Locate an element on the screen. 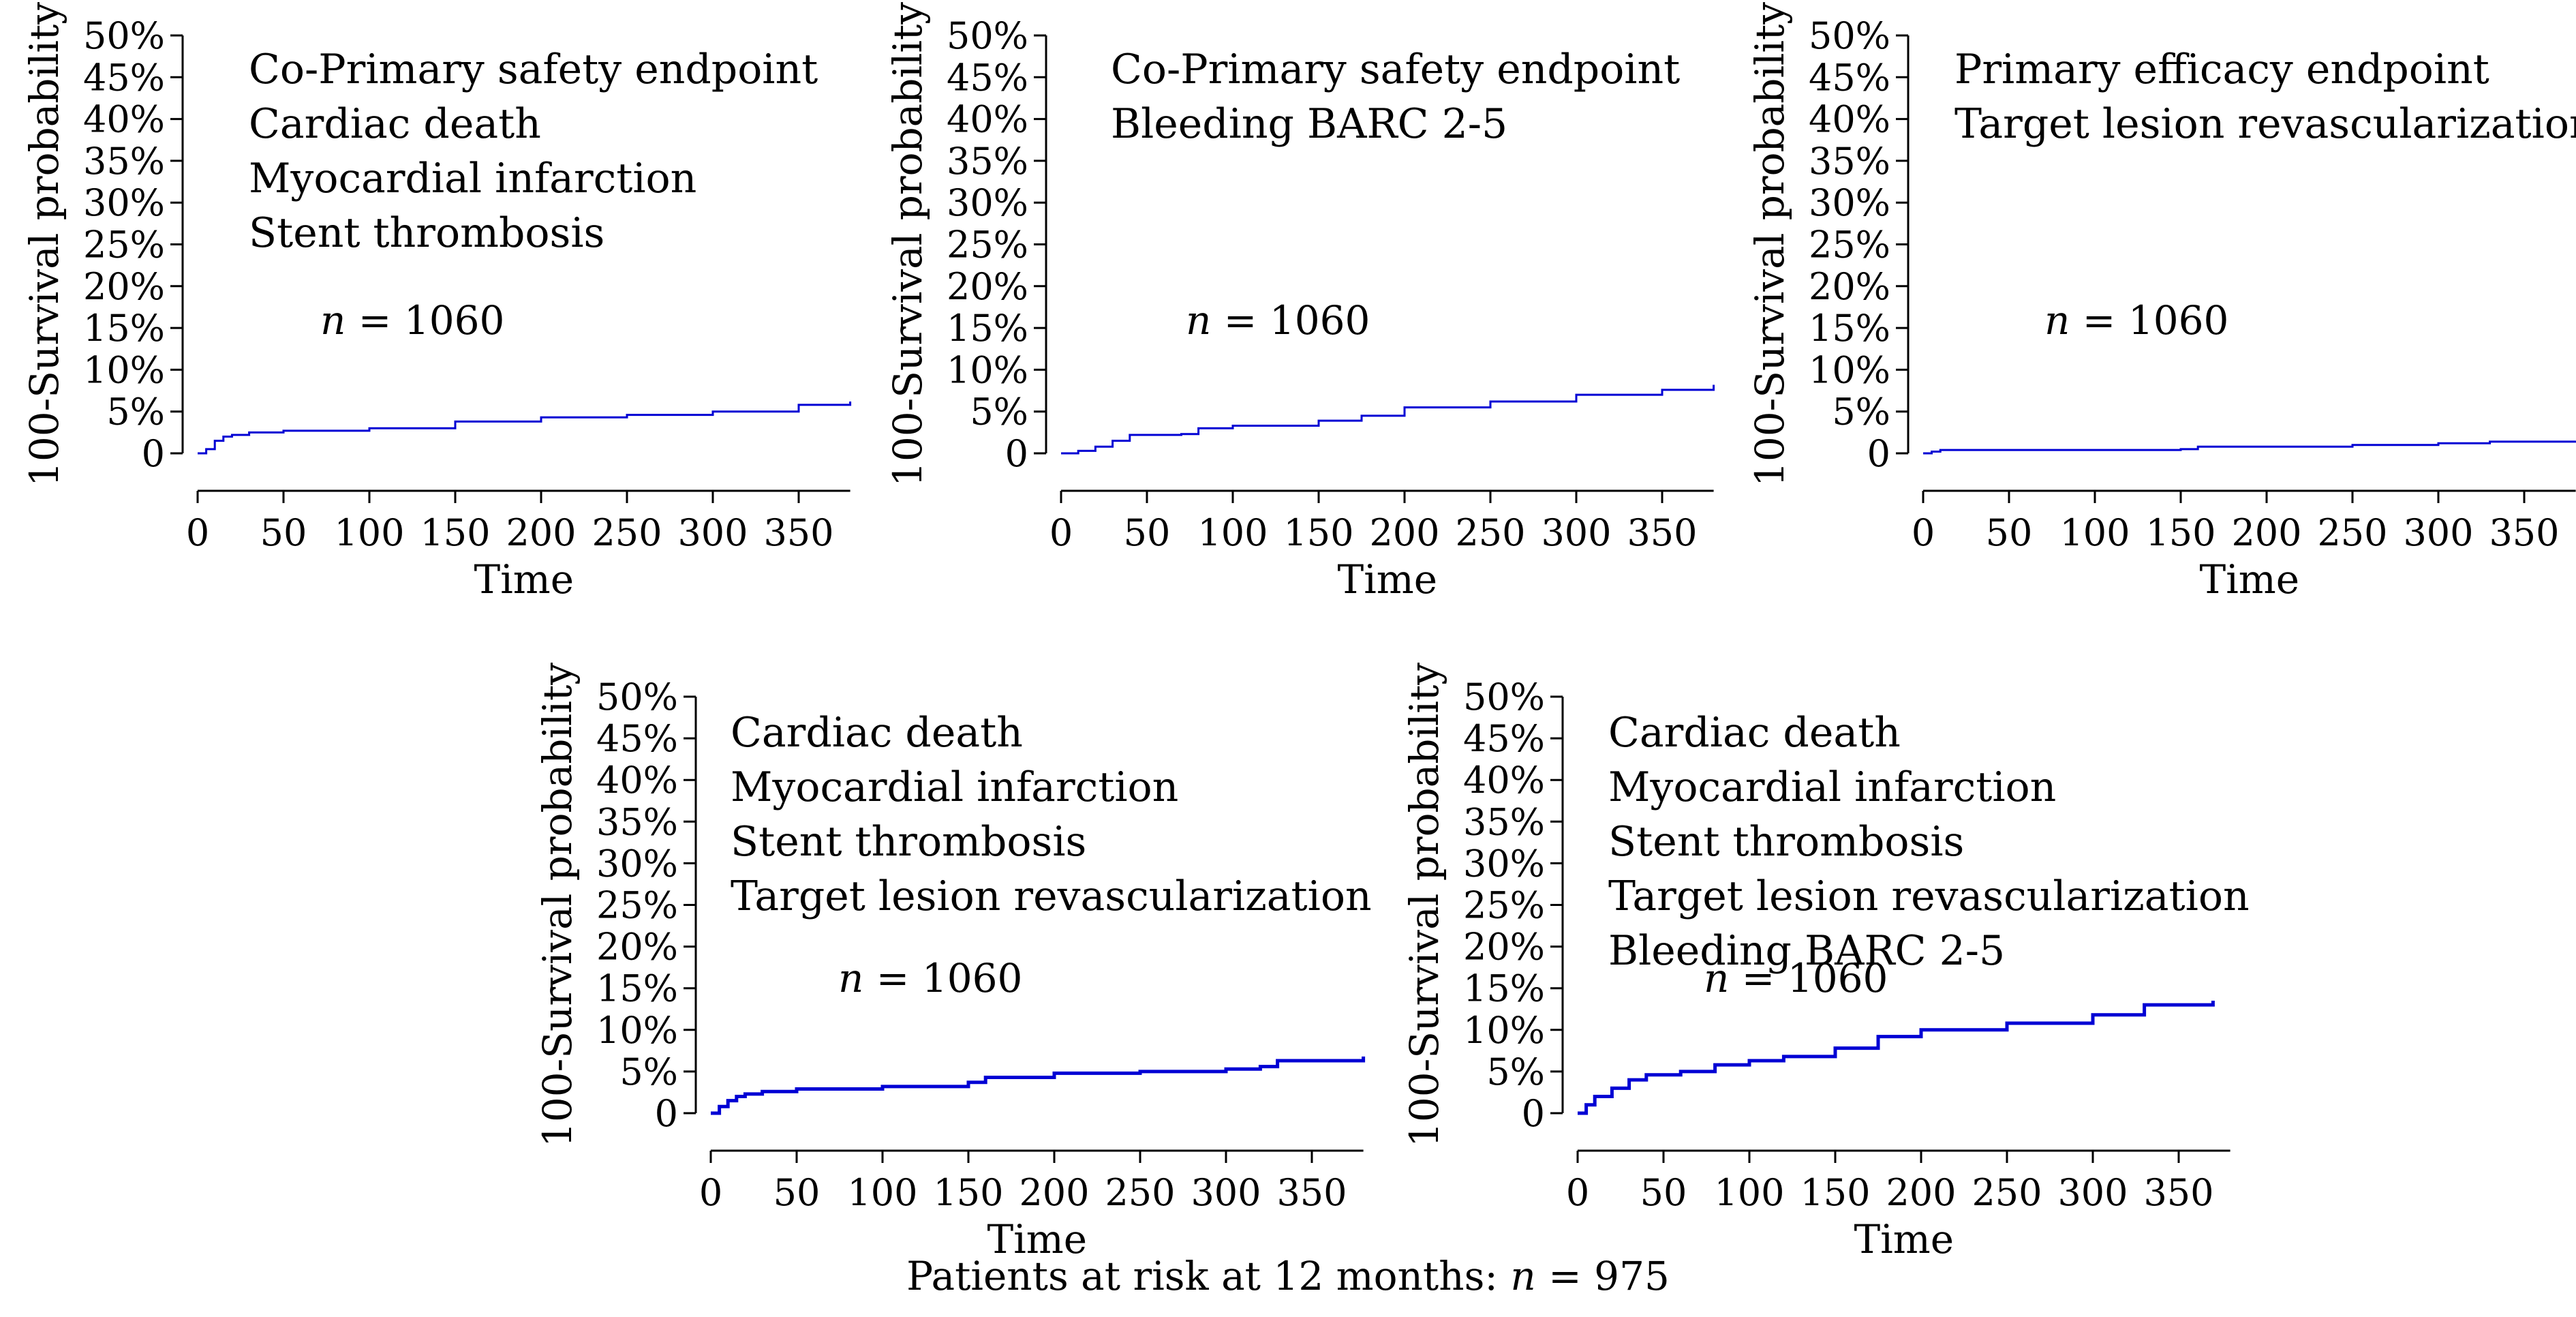  footer-note: Patients at risk at 12 months: n = 975 is located at coordinates (1288, 1276).